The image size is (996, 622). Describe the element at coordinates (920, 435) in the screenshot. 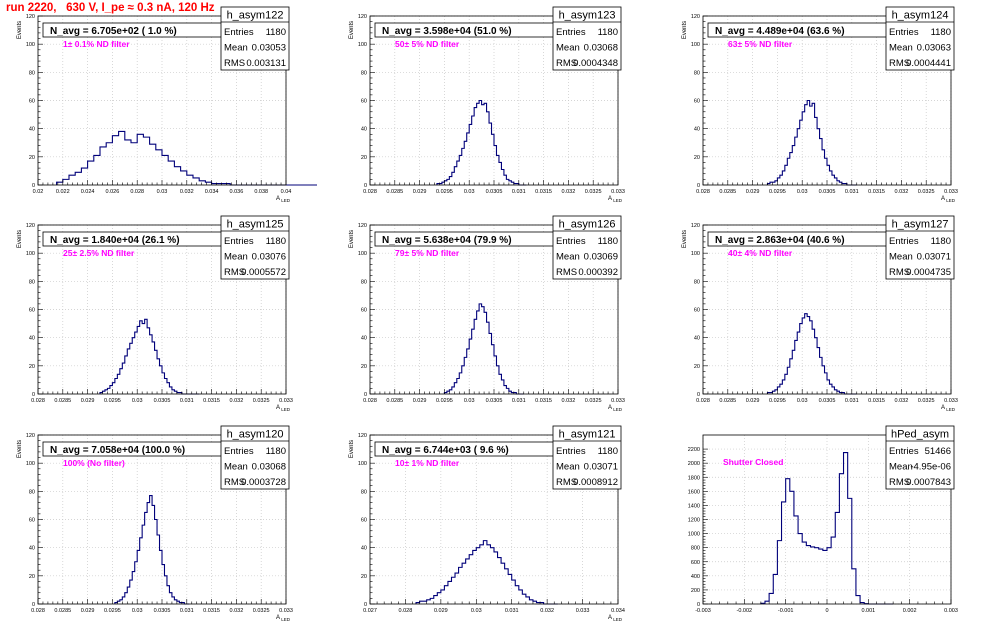

I see `histogram-name: hPed_asym` at that location.